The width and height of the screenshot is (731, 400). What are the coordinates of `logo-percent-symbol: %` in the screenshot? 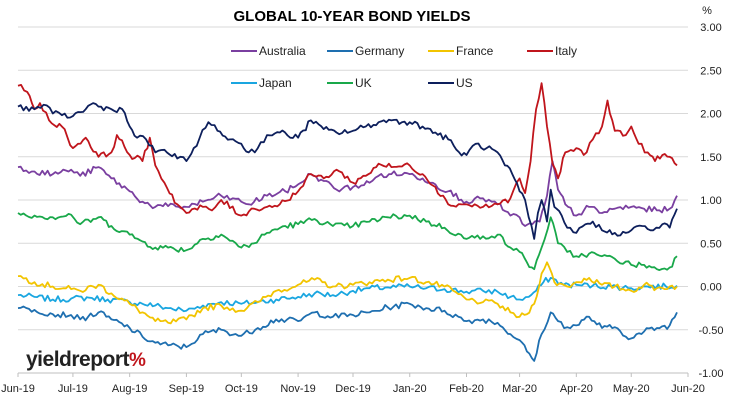 It's located at (137, 360).